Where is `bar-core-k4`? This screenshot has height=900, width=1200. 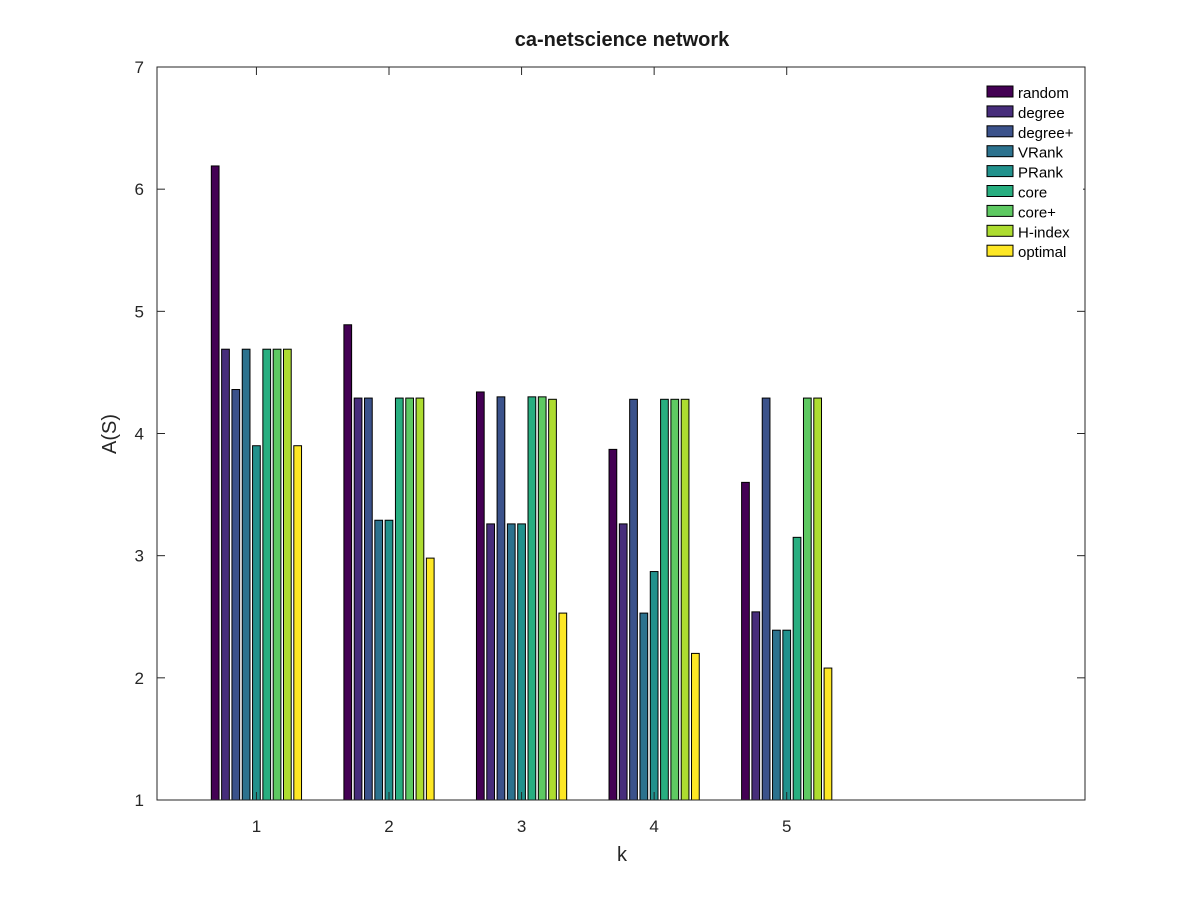 bar-core-k4 is located at coordinates (664, 599).